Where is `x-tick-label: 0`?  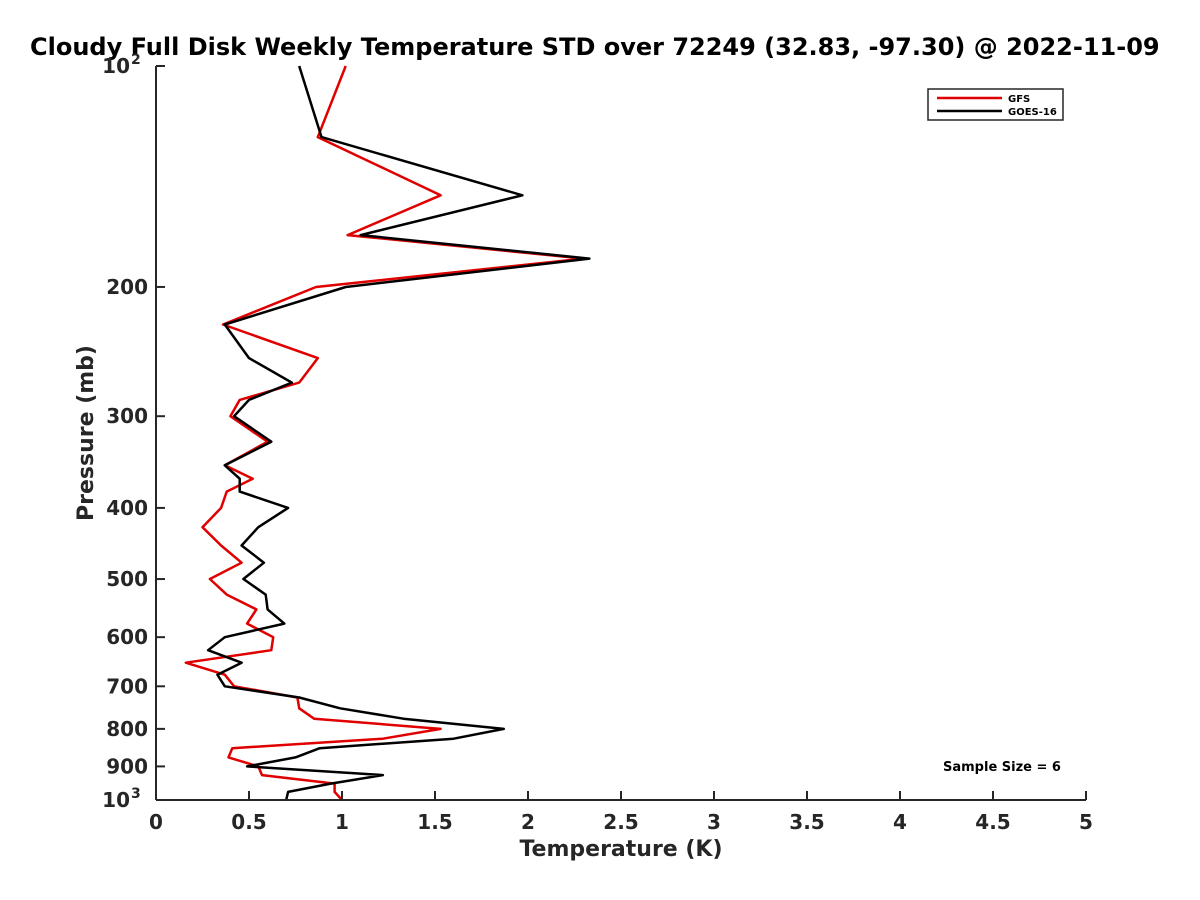
x-tick-label: 0 is located at coordinates (156, 822).